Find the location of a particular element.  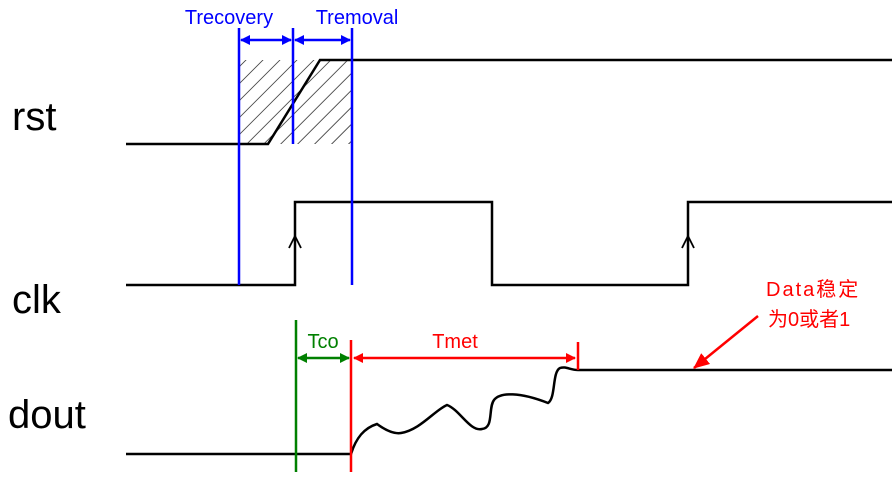

note-pointer-arrow is located at coordinates (726, 342).